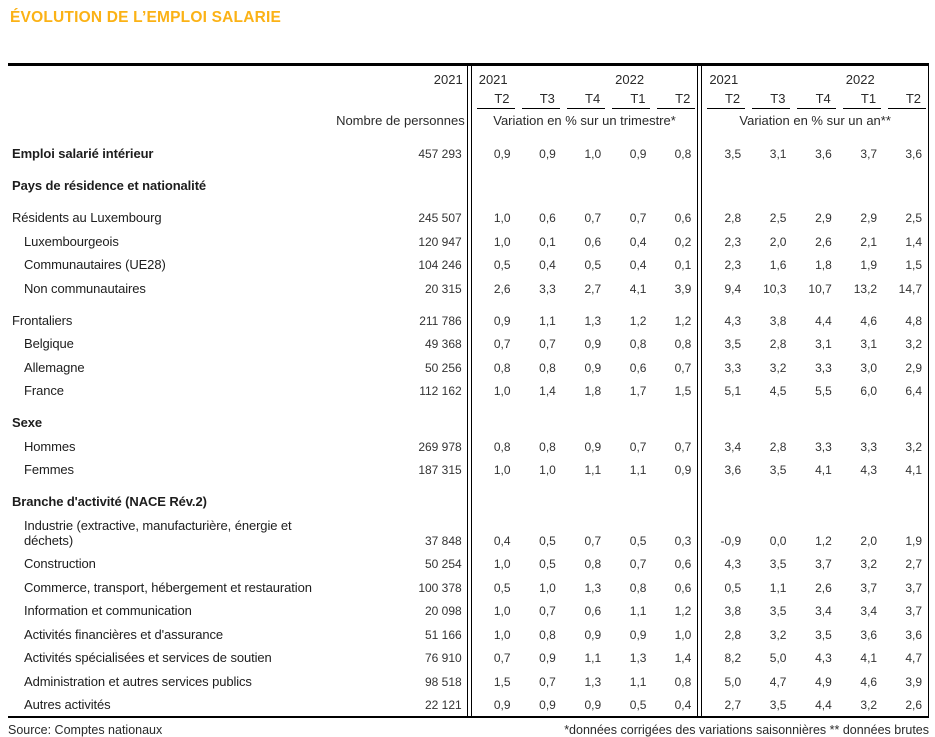  What do you see at coordinates (440, 265) in the screenshot?
I see `row-count: 104 246` at bounding box center [440, 265].